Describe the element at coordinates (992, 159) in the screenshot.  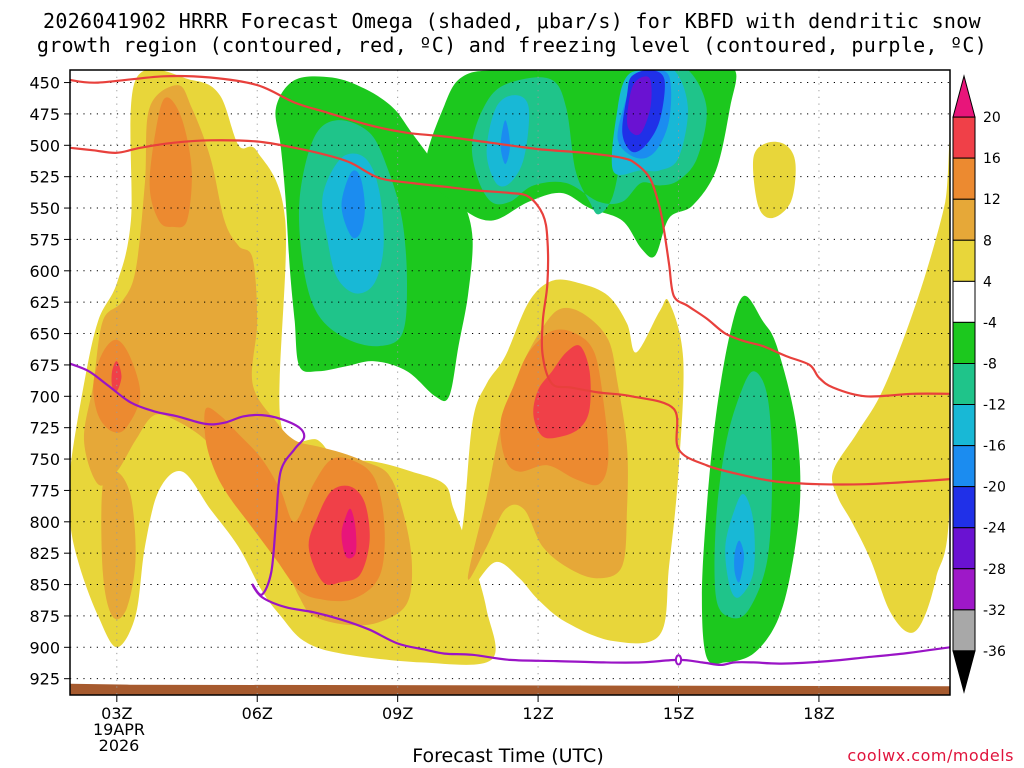
I see `colorbar-tick-label: 16` at that location.